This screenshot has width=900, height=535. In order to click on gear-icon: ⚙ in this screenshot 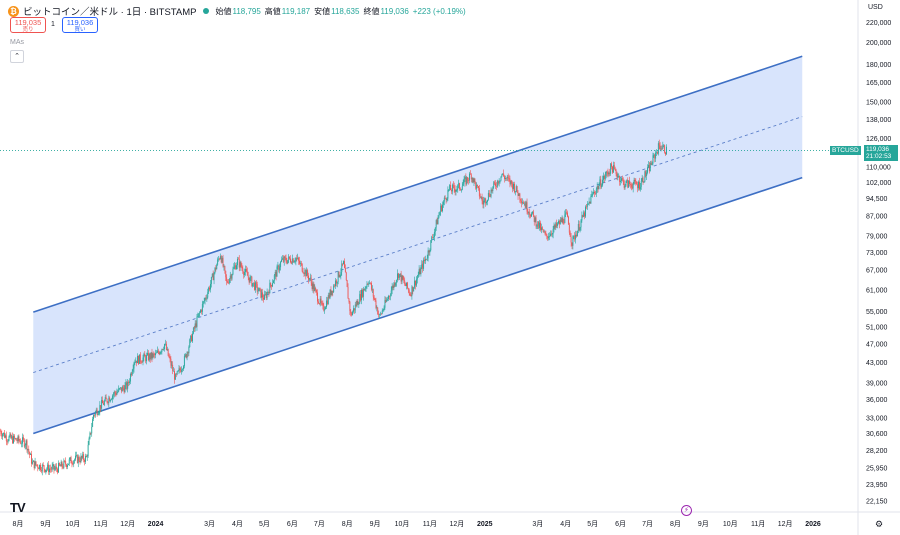, I will do `click(879, 524)`.